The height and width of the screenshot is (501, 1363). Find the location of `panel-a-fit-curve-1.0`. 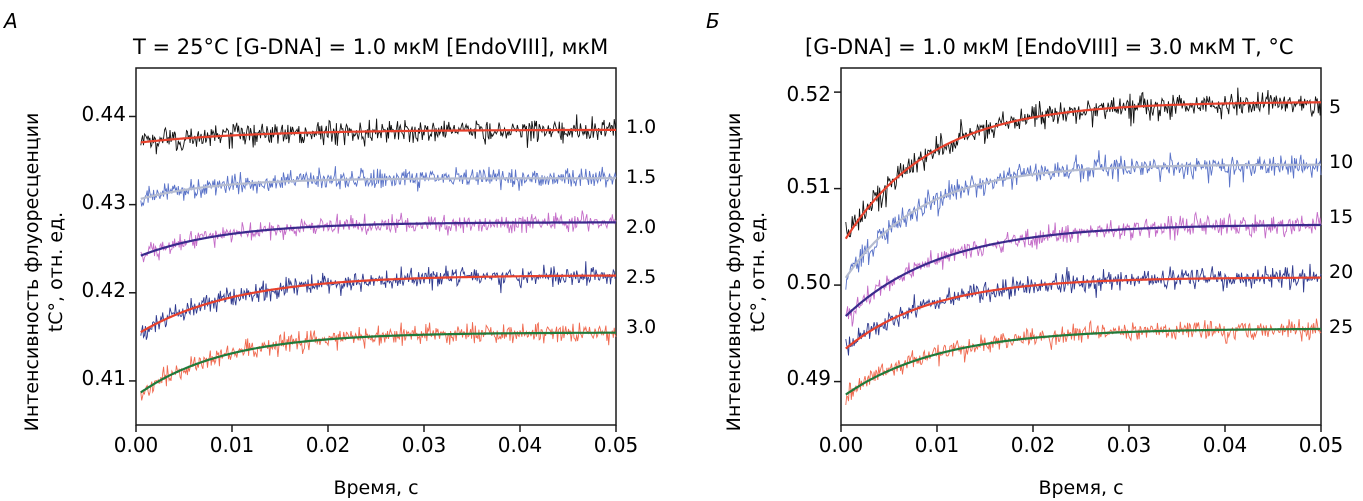

panel-a-fit-curve-1.0 is located at coordinates (378, 136).